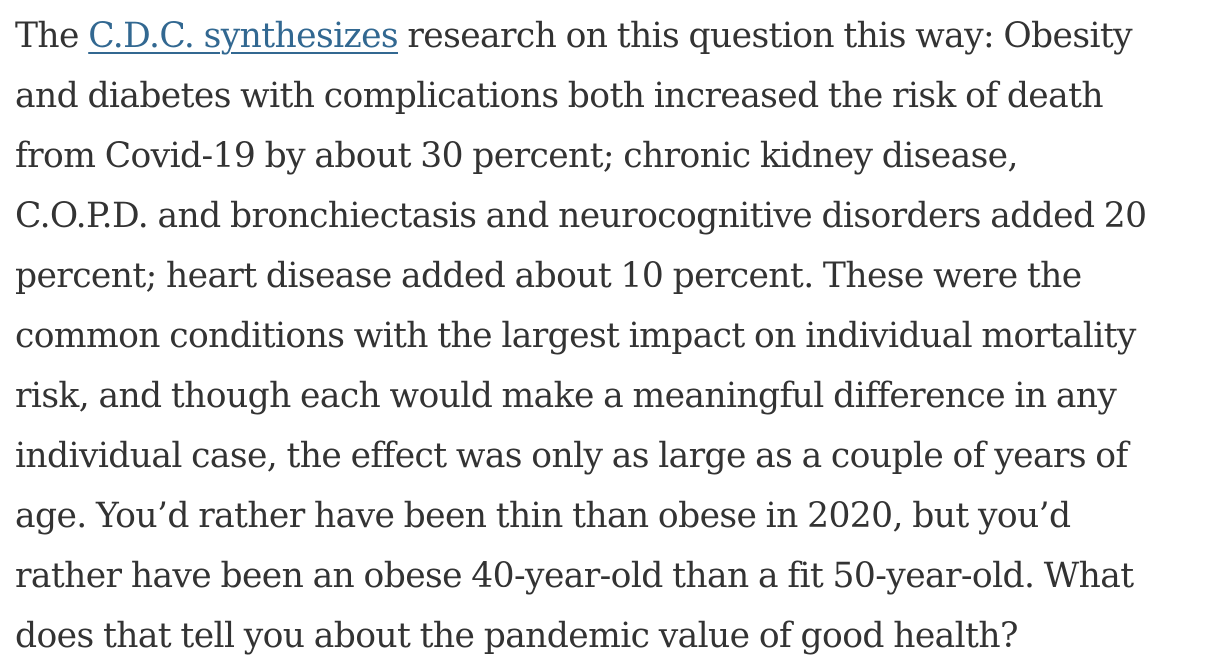 This screenshot has height=670, width=1218. I want to click on cdc-synthesizes-link: C.D.C. synthesizes, so click(243, 36).